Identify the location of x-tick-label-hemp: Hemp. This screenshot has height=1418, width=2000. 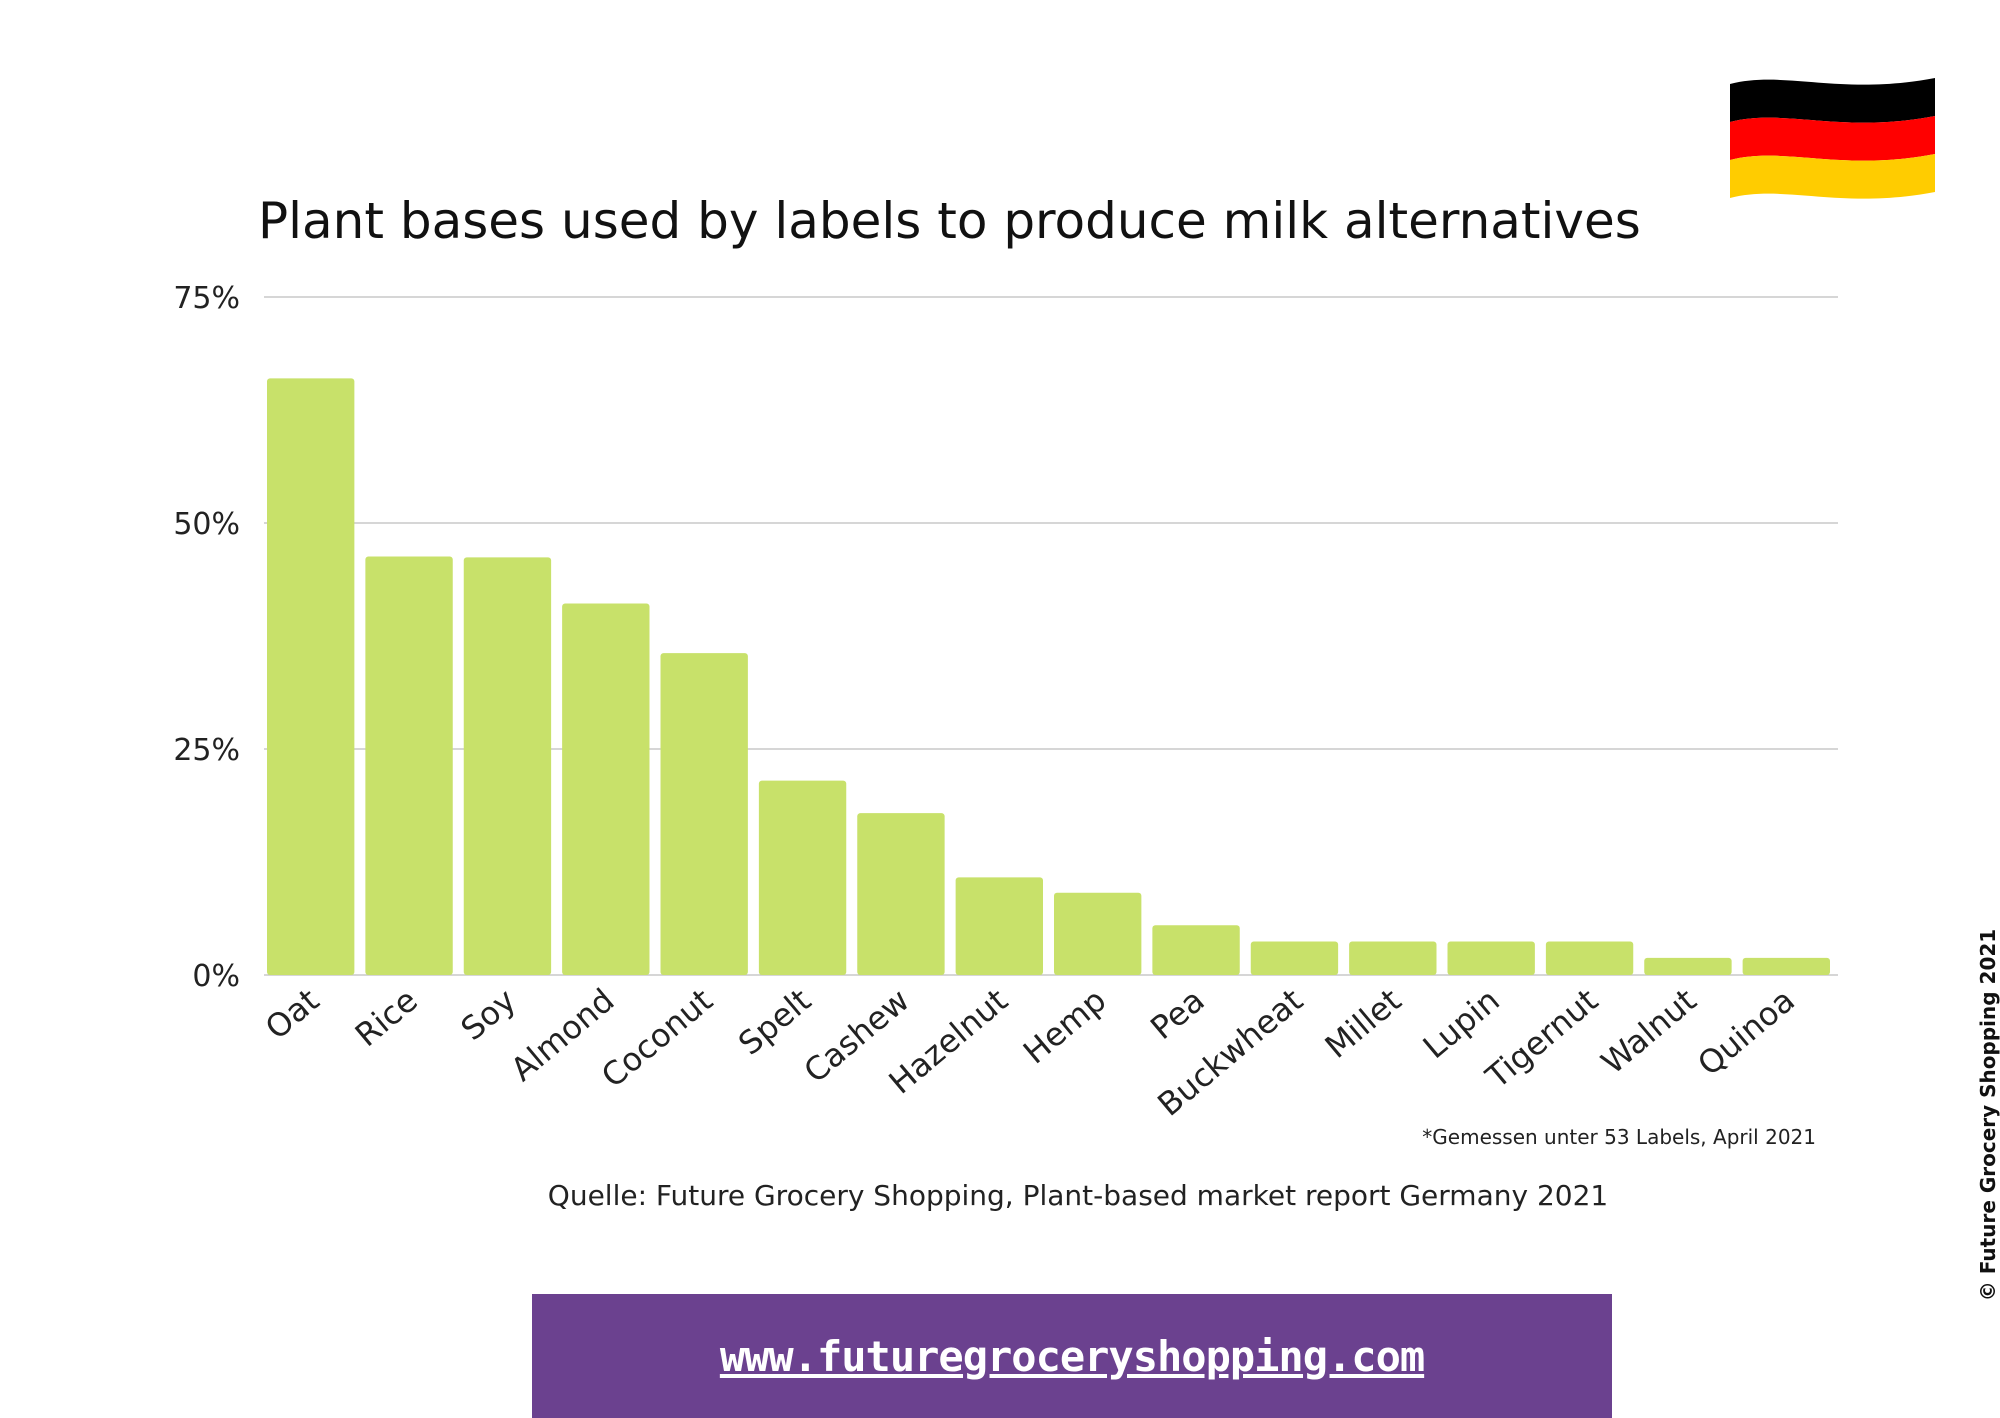
(1064, 1026).